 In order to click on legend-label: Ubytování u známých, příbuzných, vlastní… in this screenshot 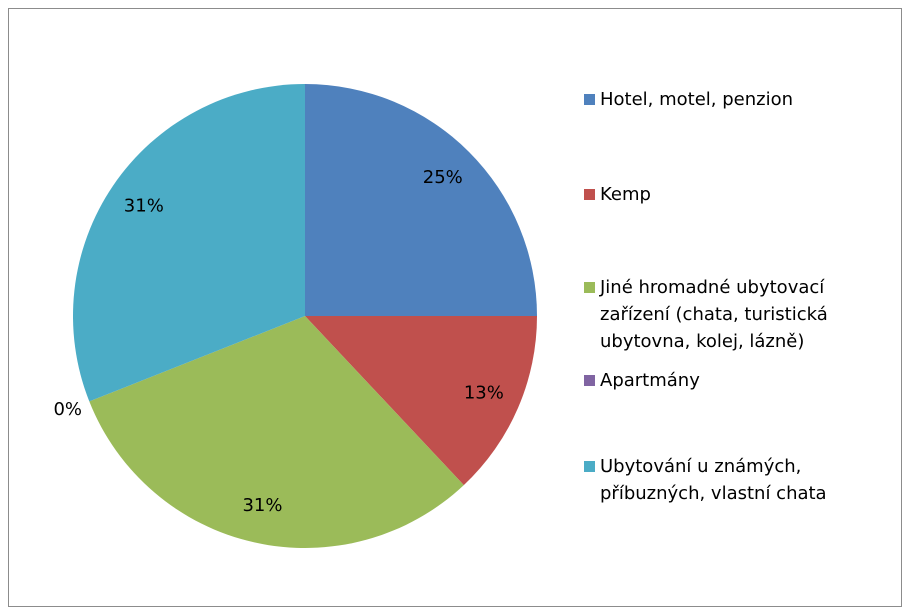, I will do `click(713, 480)`.